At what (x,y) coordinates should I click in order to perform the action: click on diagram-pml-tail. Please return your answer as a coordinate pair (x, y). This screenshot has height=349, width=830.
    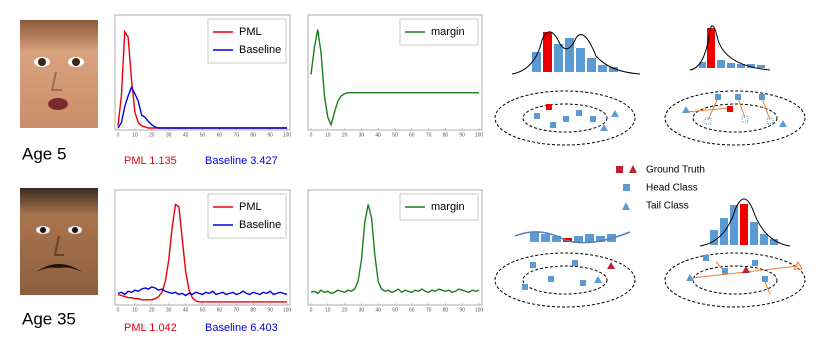
    Looking at the image, I should click on (735, 253).